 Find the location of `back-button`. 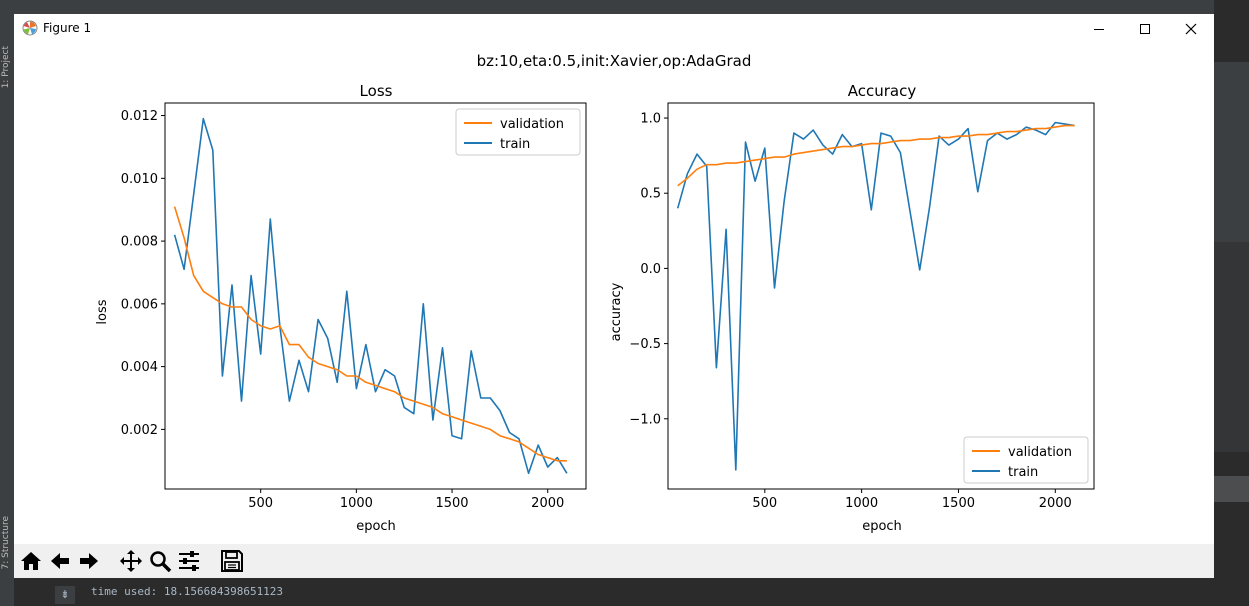

back-button is located at coordinates (60, 561).